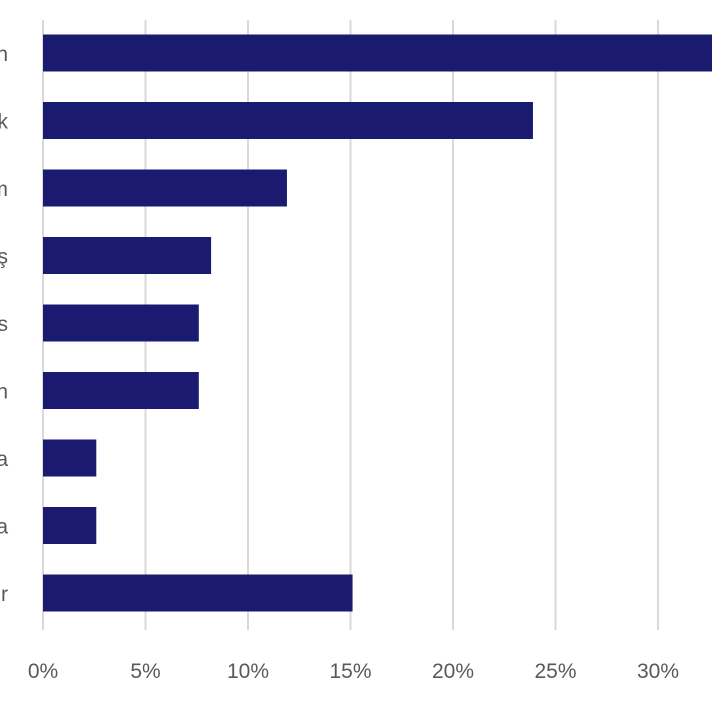  Describe the element at coordinates (4, 257) in the screenshot. I see `category-label: ş` at that location.